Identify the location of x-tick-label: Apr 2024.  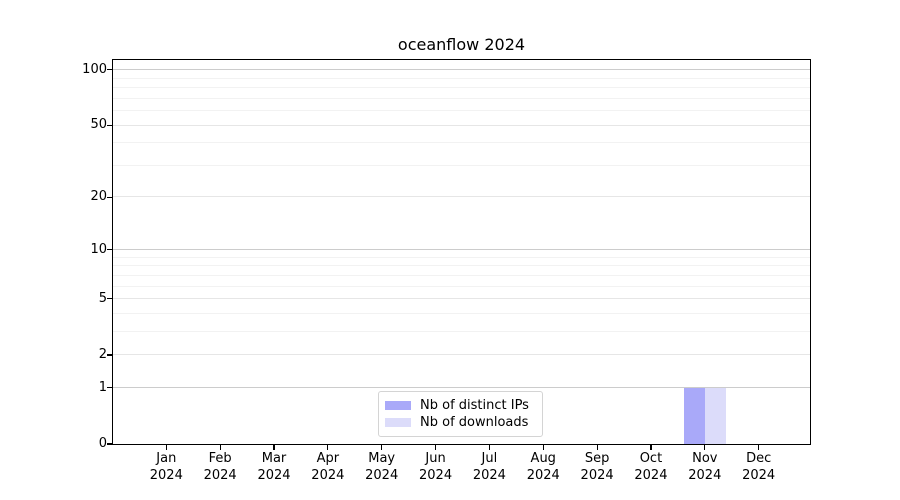
(328, 467).